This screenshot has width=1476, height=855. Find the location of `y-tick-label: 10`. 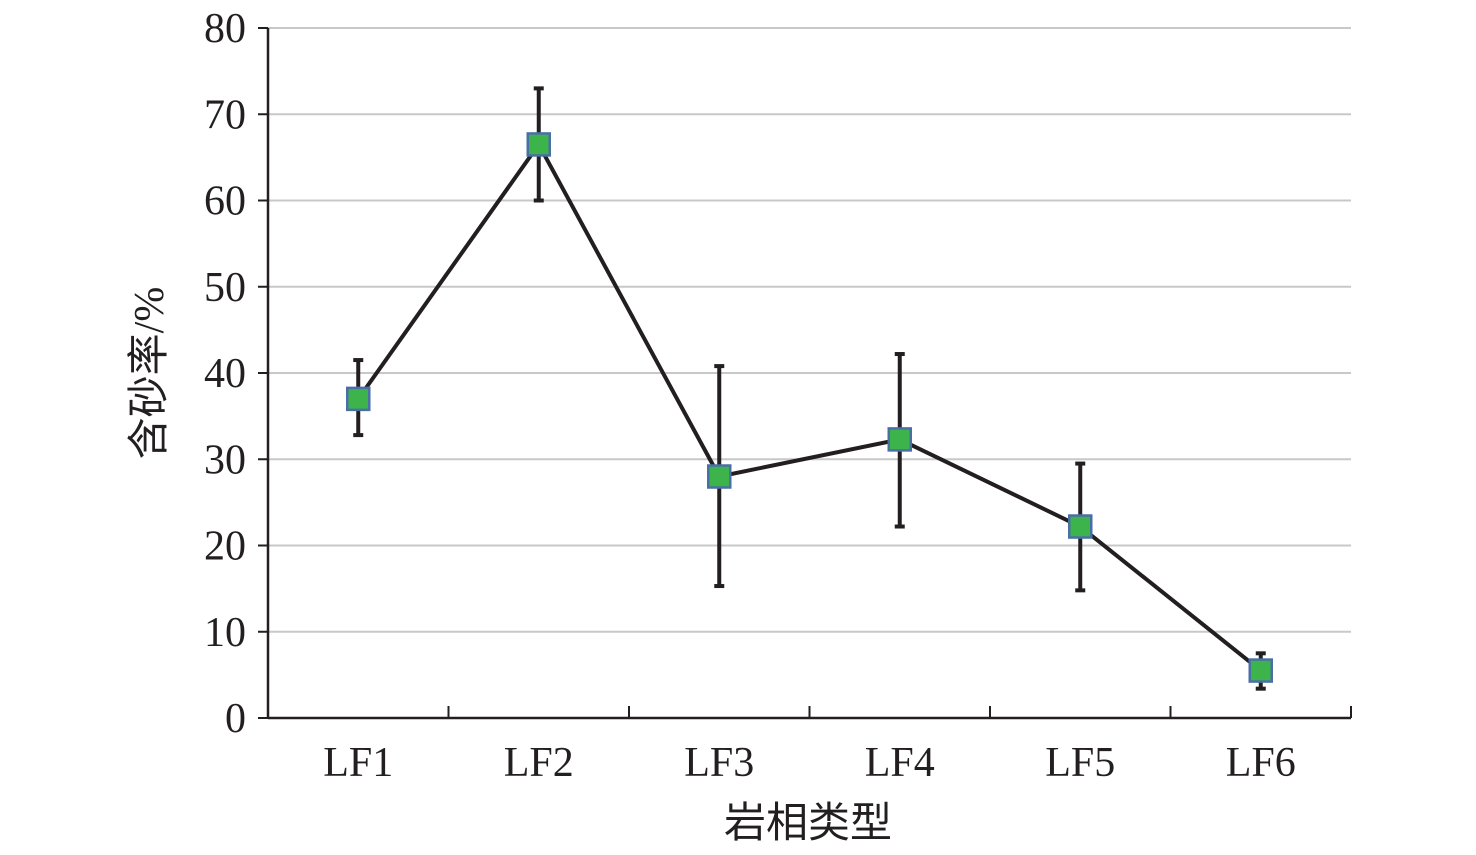

y-tick-label: 10 is located at coordinates (225, 633).